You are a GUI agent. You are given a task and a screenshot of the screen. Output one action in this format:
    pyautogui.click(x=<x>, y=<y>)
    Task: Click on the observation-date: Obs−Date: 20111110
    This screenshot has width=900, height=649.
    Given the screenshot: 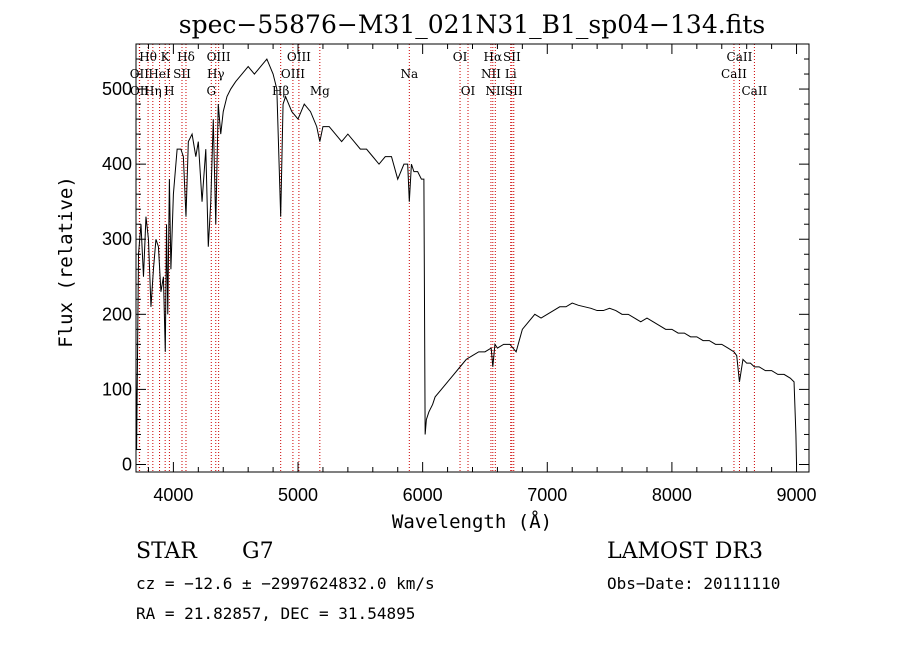 What is the action you would take?
    pyautogui.click(x=693, y=583)
    